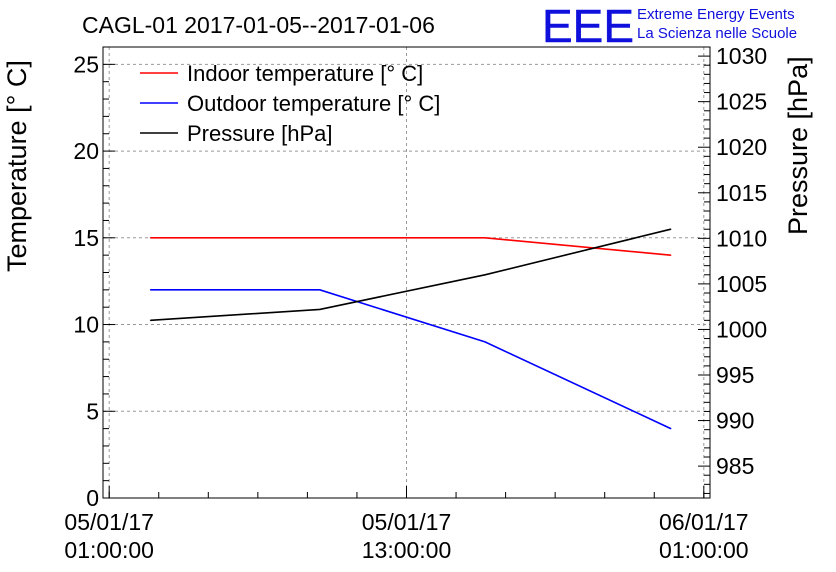 This screenshot has height=572, width=836. I want to click on y-tick-label: 10, so click(86, 325).